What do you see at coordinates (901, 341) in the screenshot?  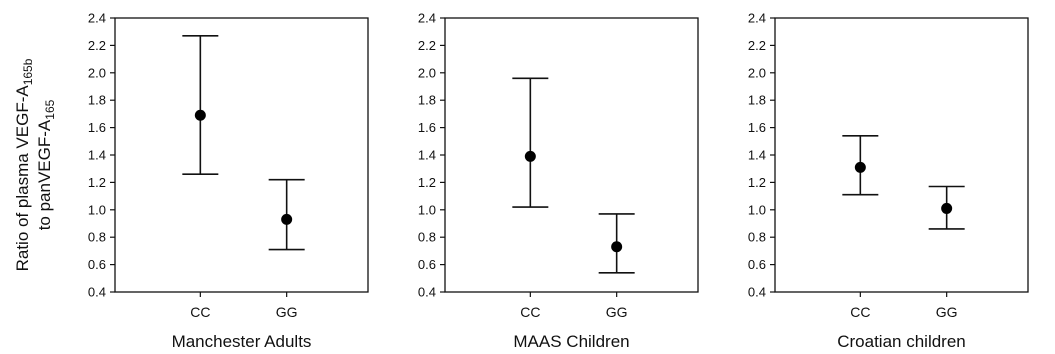 I see `panel-title: Croatian children` at bounding box center [901, 341].